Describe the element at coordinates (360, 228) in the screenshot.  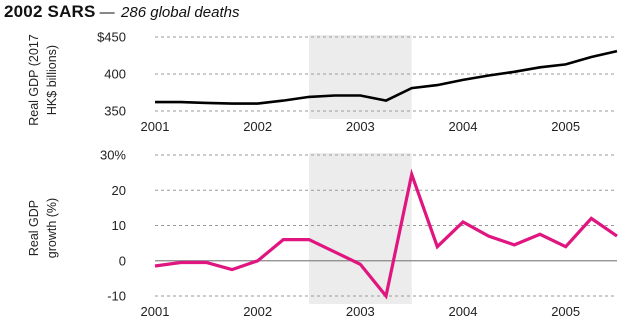
I see `sars-period-band-growth` at that location.